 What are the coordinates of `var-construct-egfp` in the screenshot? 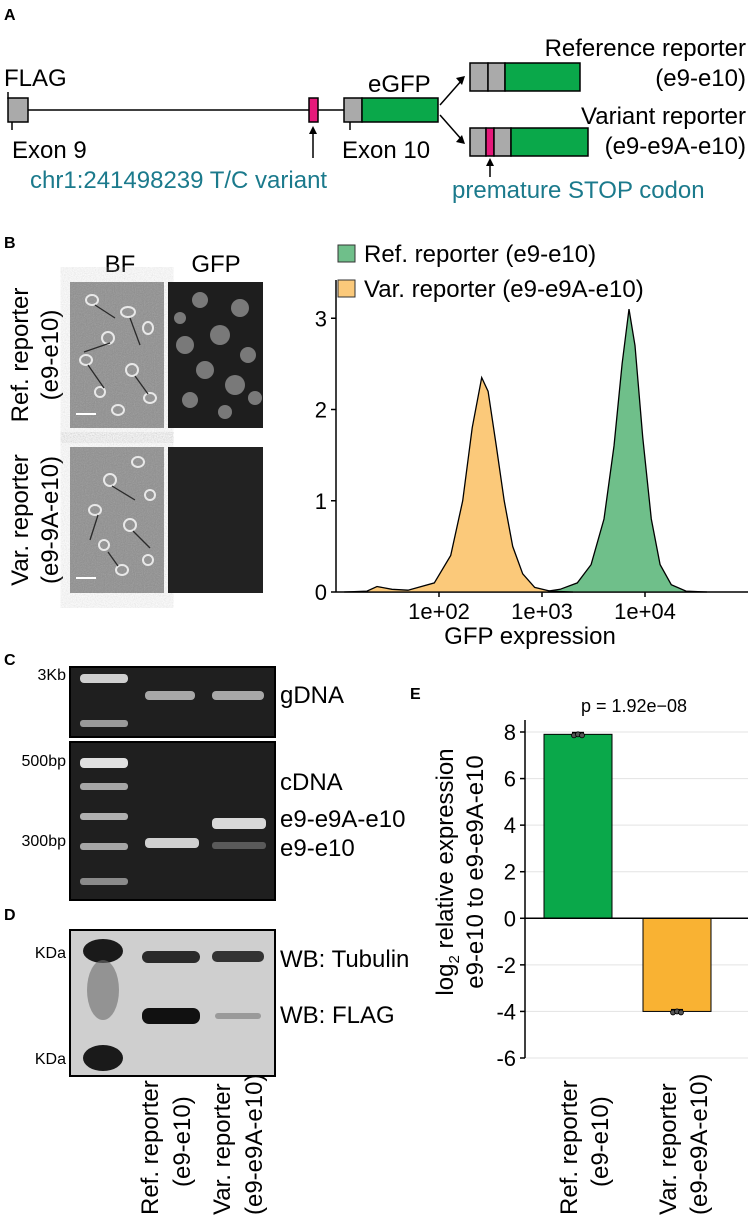 It's located at (549, 142).